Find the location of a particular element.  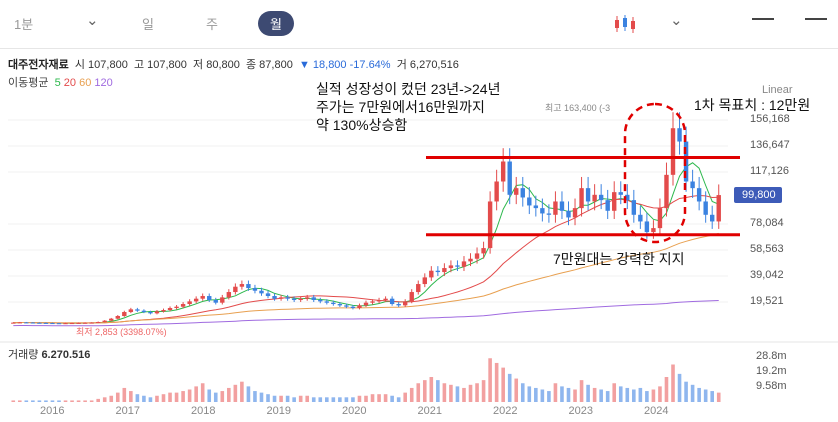

tab-week: 주 is located at coordinates (212, 24).